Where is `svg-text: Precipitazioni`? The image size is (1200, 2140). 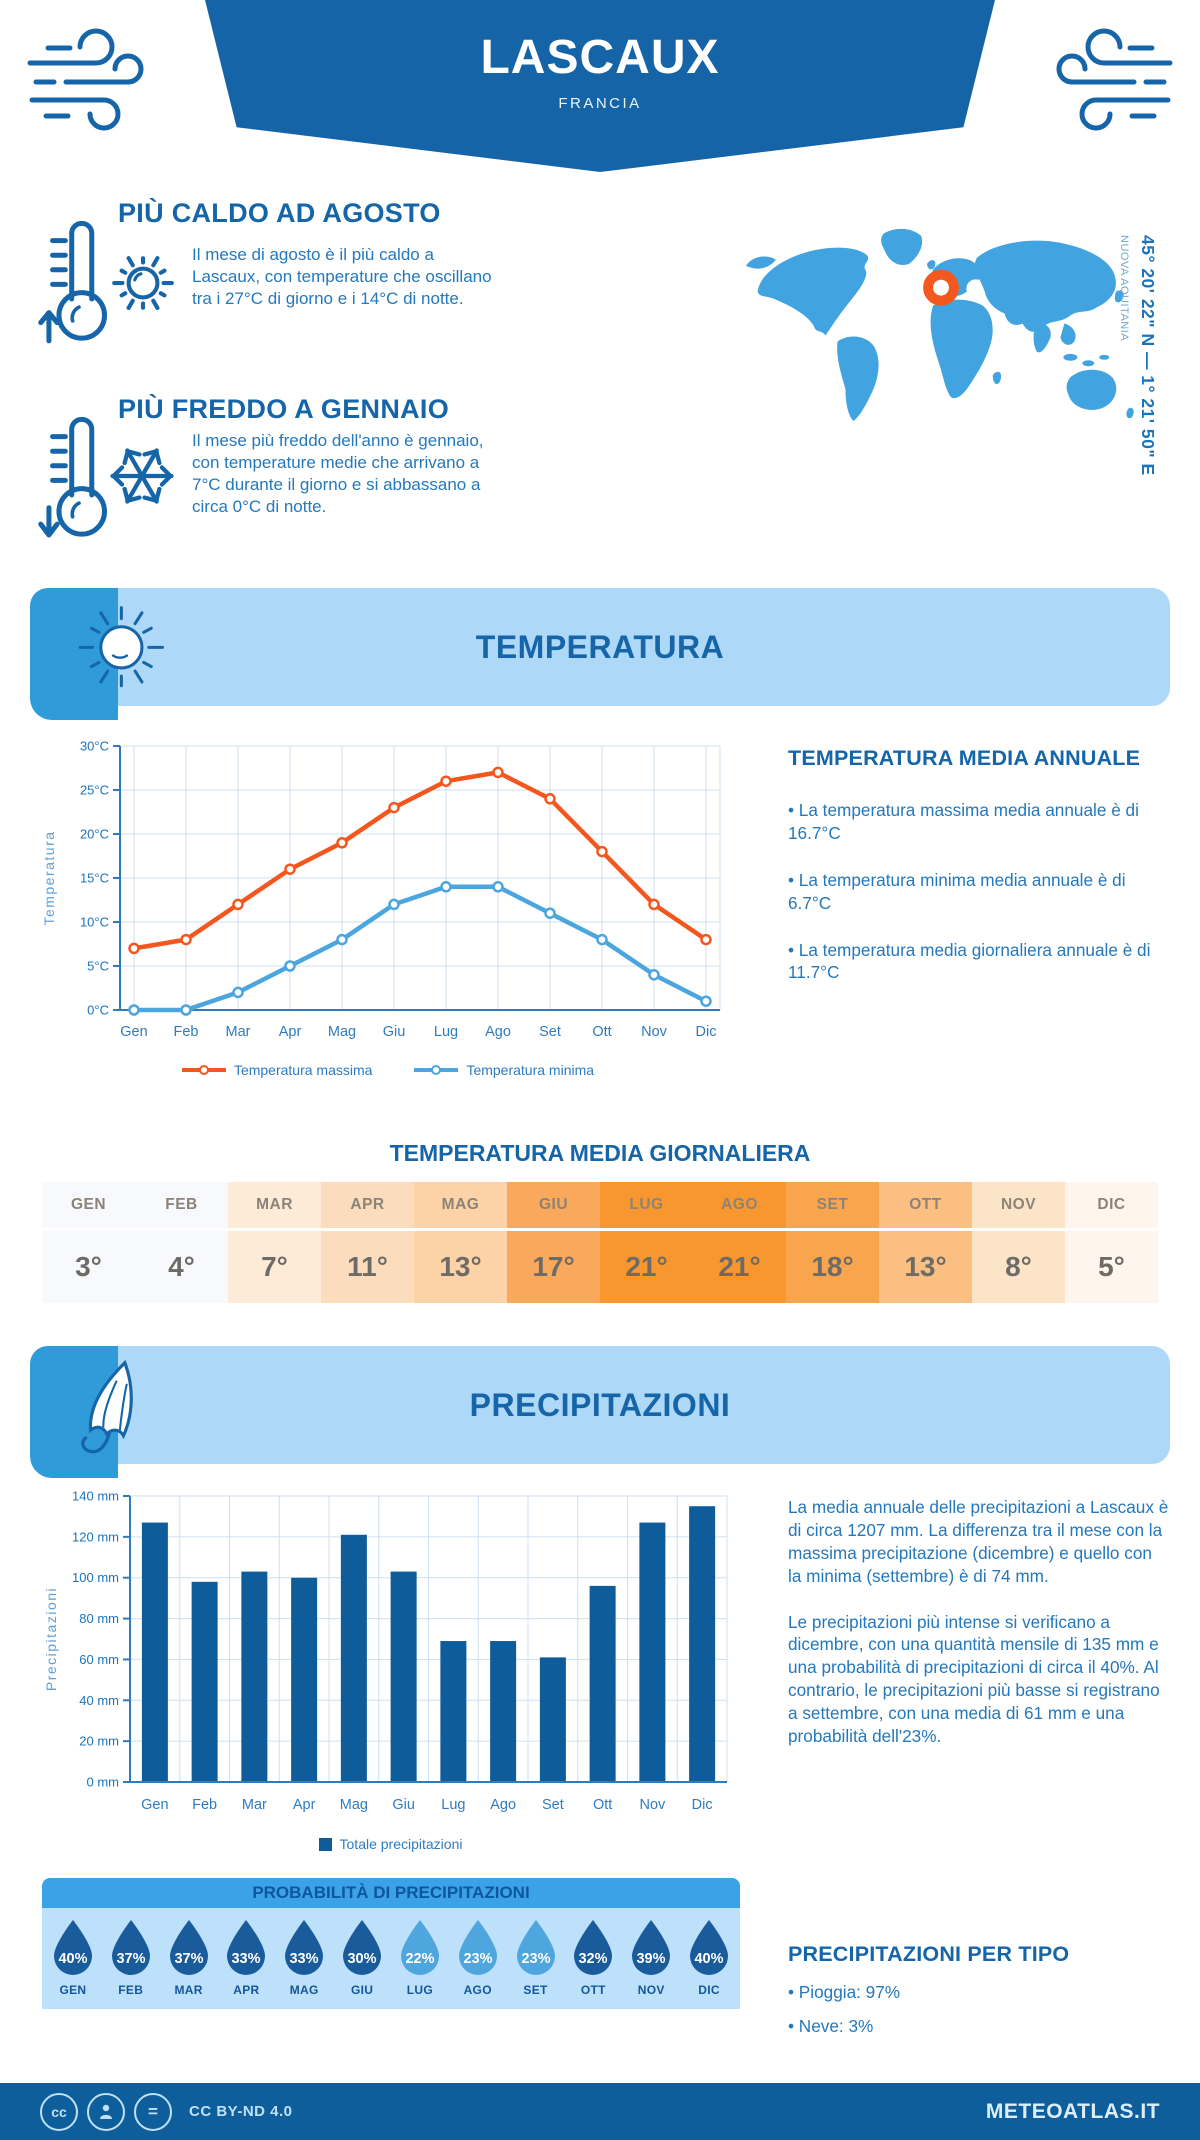 svg-text: Precipitazioni is located at coordinates (51, 1639).